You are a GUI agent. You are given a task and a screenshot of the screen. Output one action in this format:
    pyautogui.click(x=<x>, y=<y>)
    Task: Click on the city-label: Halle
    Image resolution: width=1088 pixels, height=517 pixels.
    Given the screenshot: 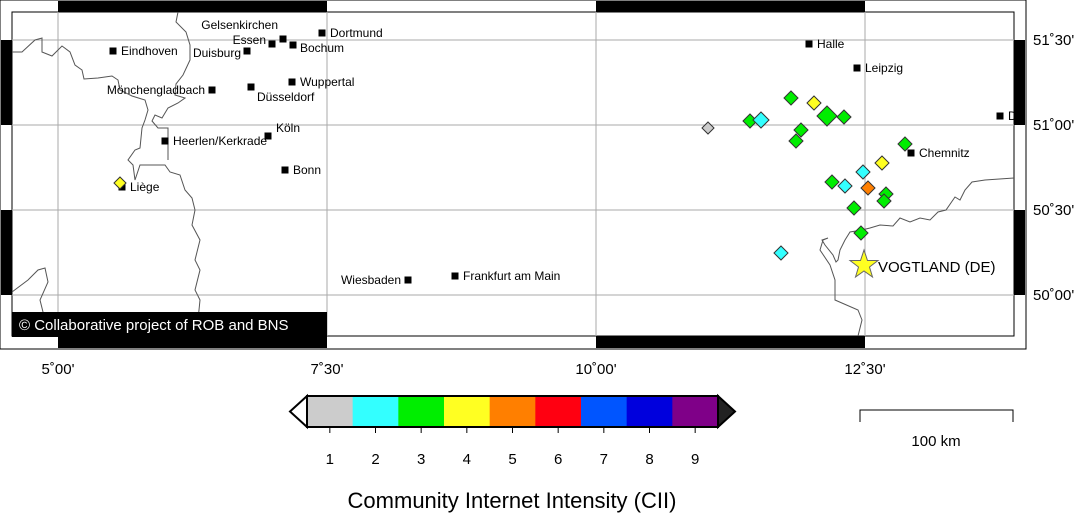 What is the action you would take?
    pyautogui.click(x=831, y=44)
    